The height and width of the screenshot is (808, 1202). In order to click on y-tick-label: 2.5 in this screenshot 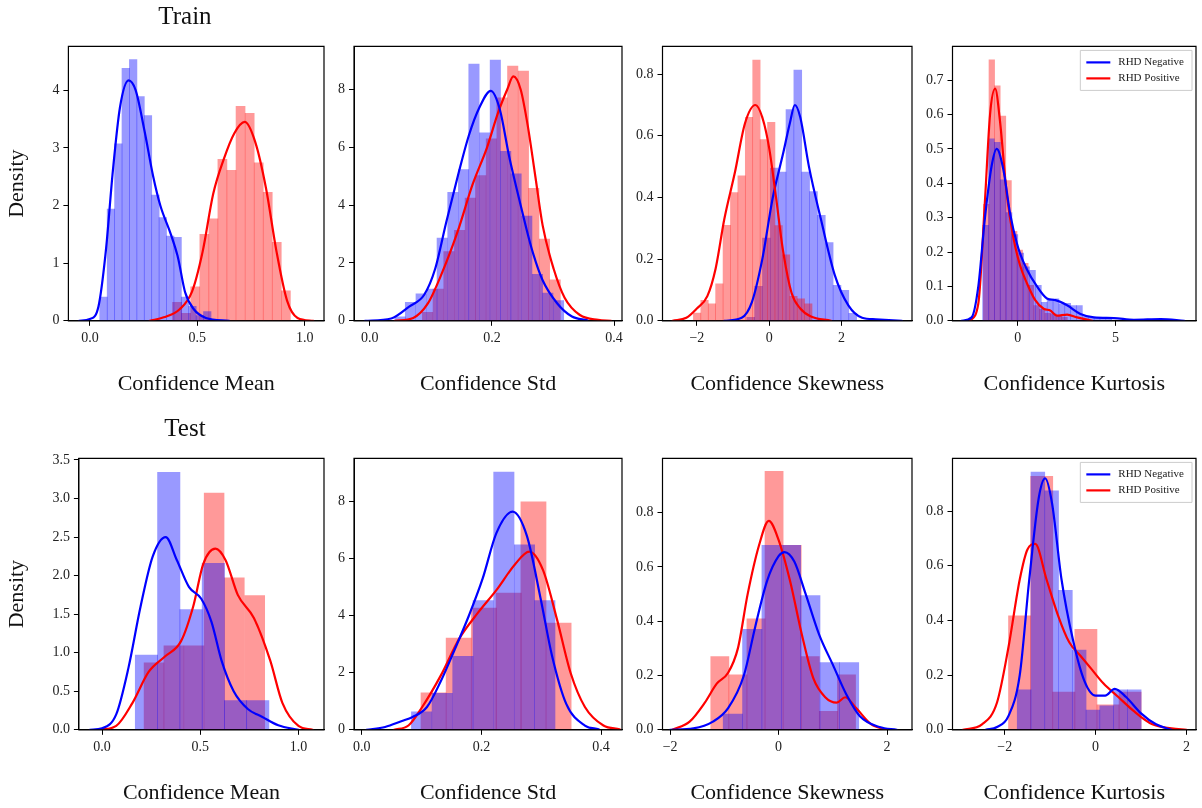, I will do `click(61, 536)`.